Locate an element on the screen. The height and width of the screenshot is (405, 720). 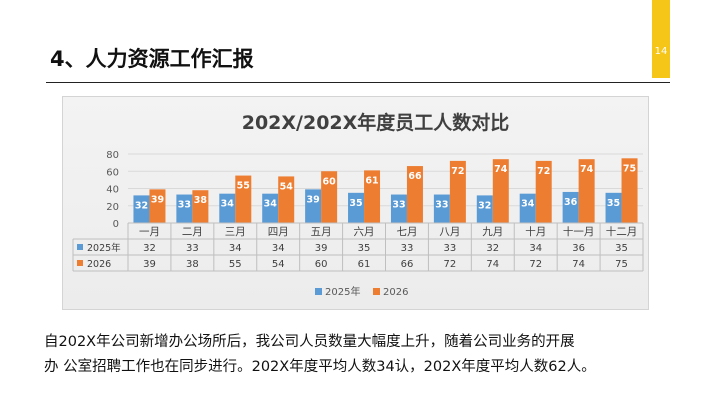
bar-value-label: 54 is located at coordinates (287, 186).